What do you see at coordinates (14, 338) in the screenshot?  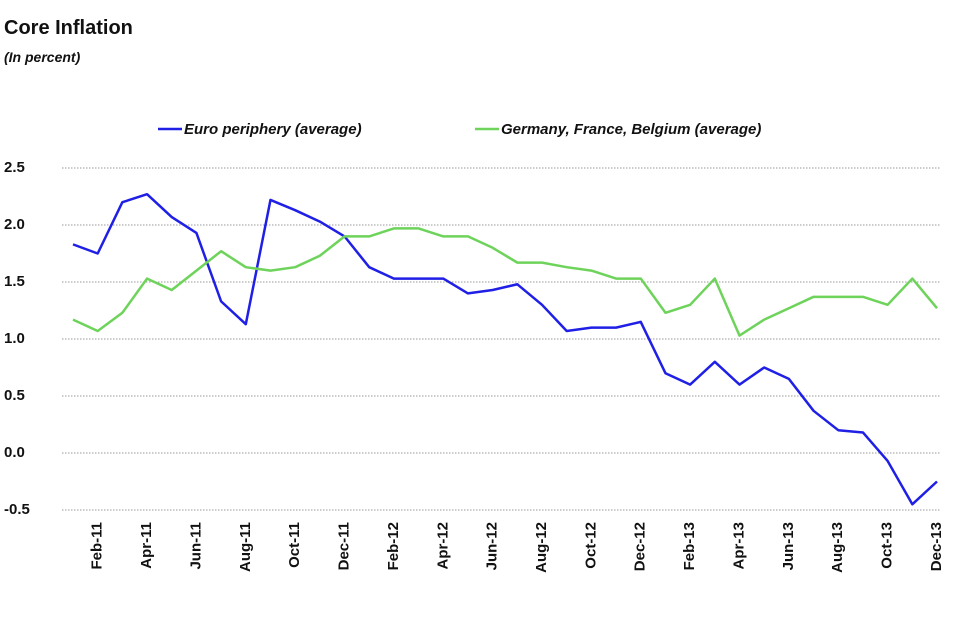 I see `y-tick-label: 1.0` at bounding box center [14, 338].